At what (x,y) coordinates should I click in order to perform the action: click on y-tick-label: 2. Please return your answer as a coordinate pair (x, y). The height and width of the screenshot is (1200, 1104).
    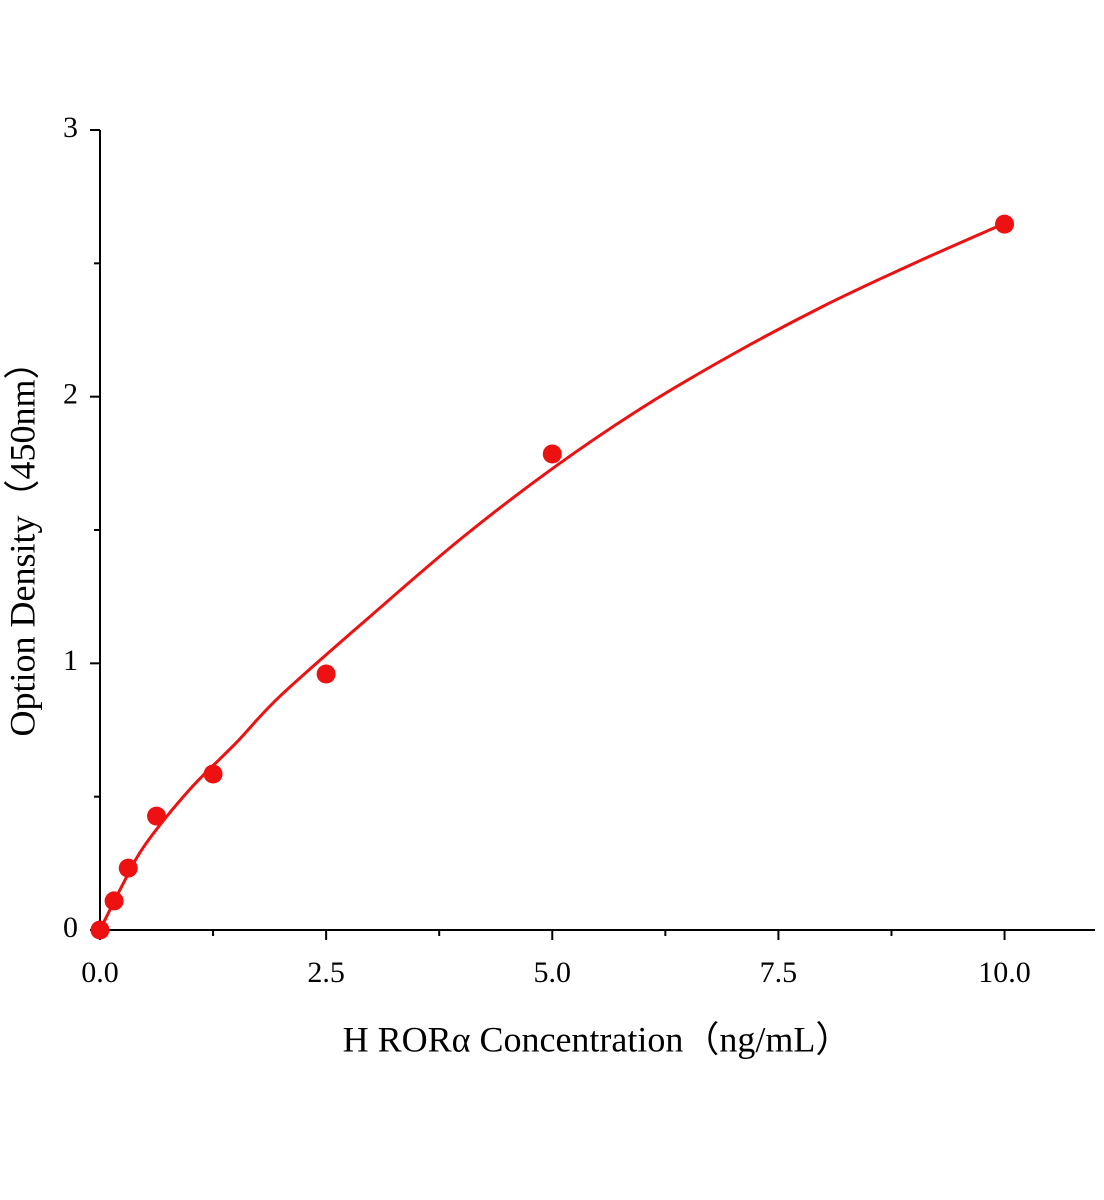
    Looking at the image, I should click on (70, 394).